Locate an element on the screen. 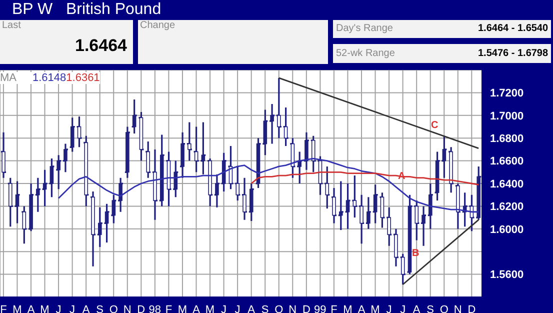 Image resolution: width=553 pixels, height=313 pixels. text: 1.5476 - 1.6798 is located at coordinates (513, 53).